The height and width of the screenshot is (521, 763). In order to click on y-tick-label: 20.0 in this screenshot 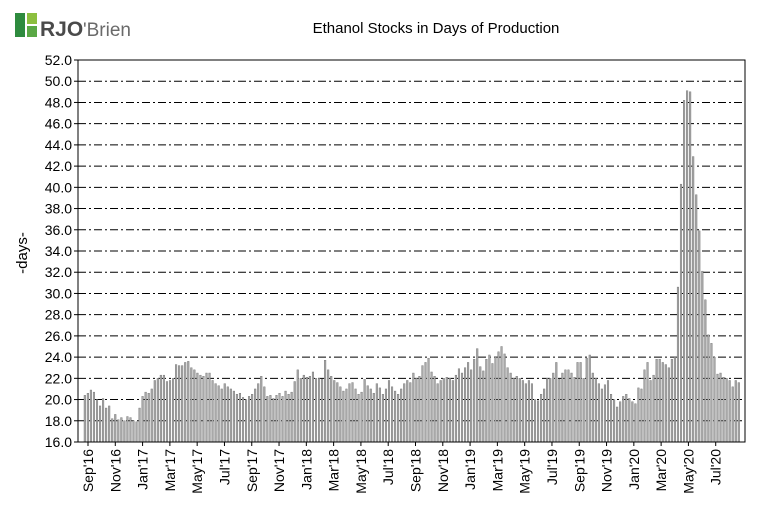, I will do `click(58, 400)`.